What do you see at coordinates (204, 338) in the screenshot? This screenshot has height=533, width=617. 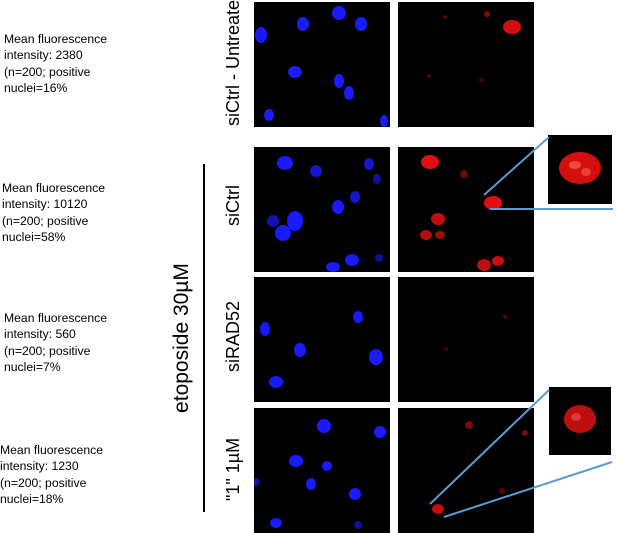 I see `treatment-group-bar` at bounding box center [204, 338].